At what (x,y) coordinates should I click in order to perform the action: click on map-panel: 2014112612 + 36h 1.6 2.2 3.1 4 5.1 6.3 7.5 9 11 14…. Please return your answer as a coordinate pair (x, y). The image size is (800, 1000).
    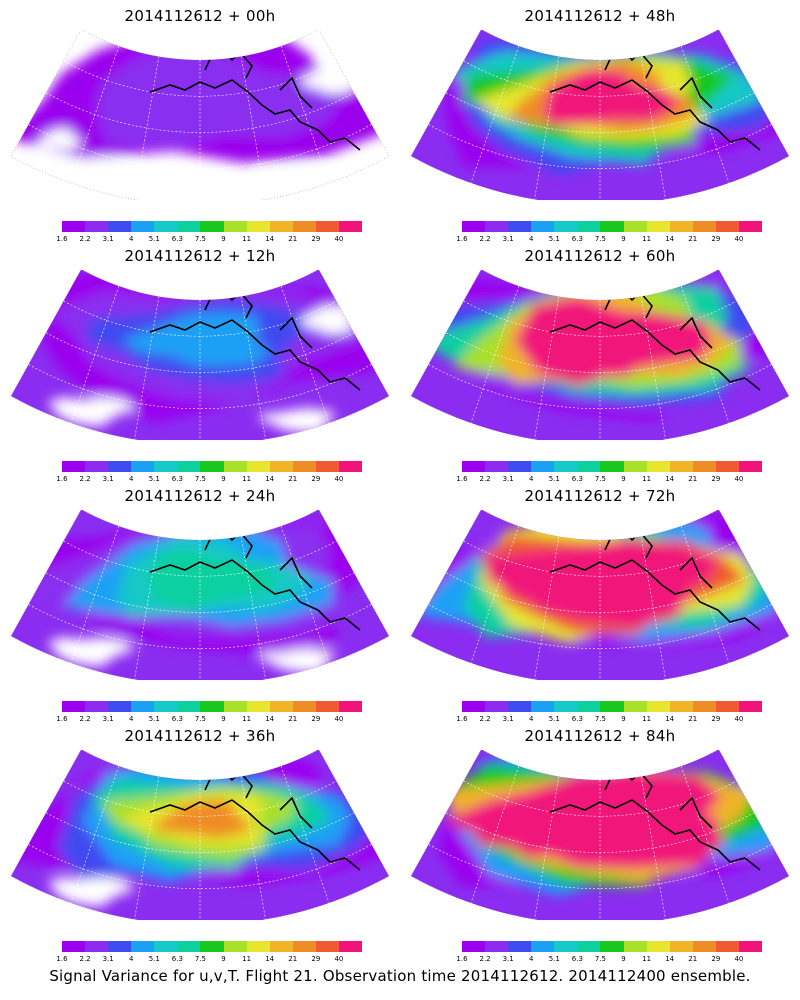
    Looking at the image, I should click on (200, 842).